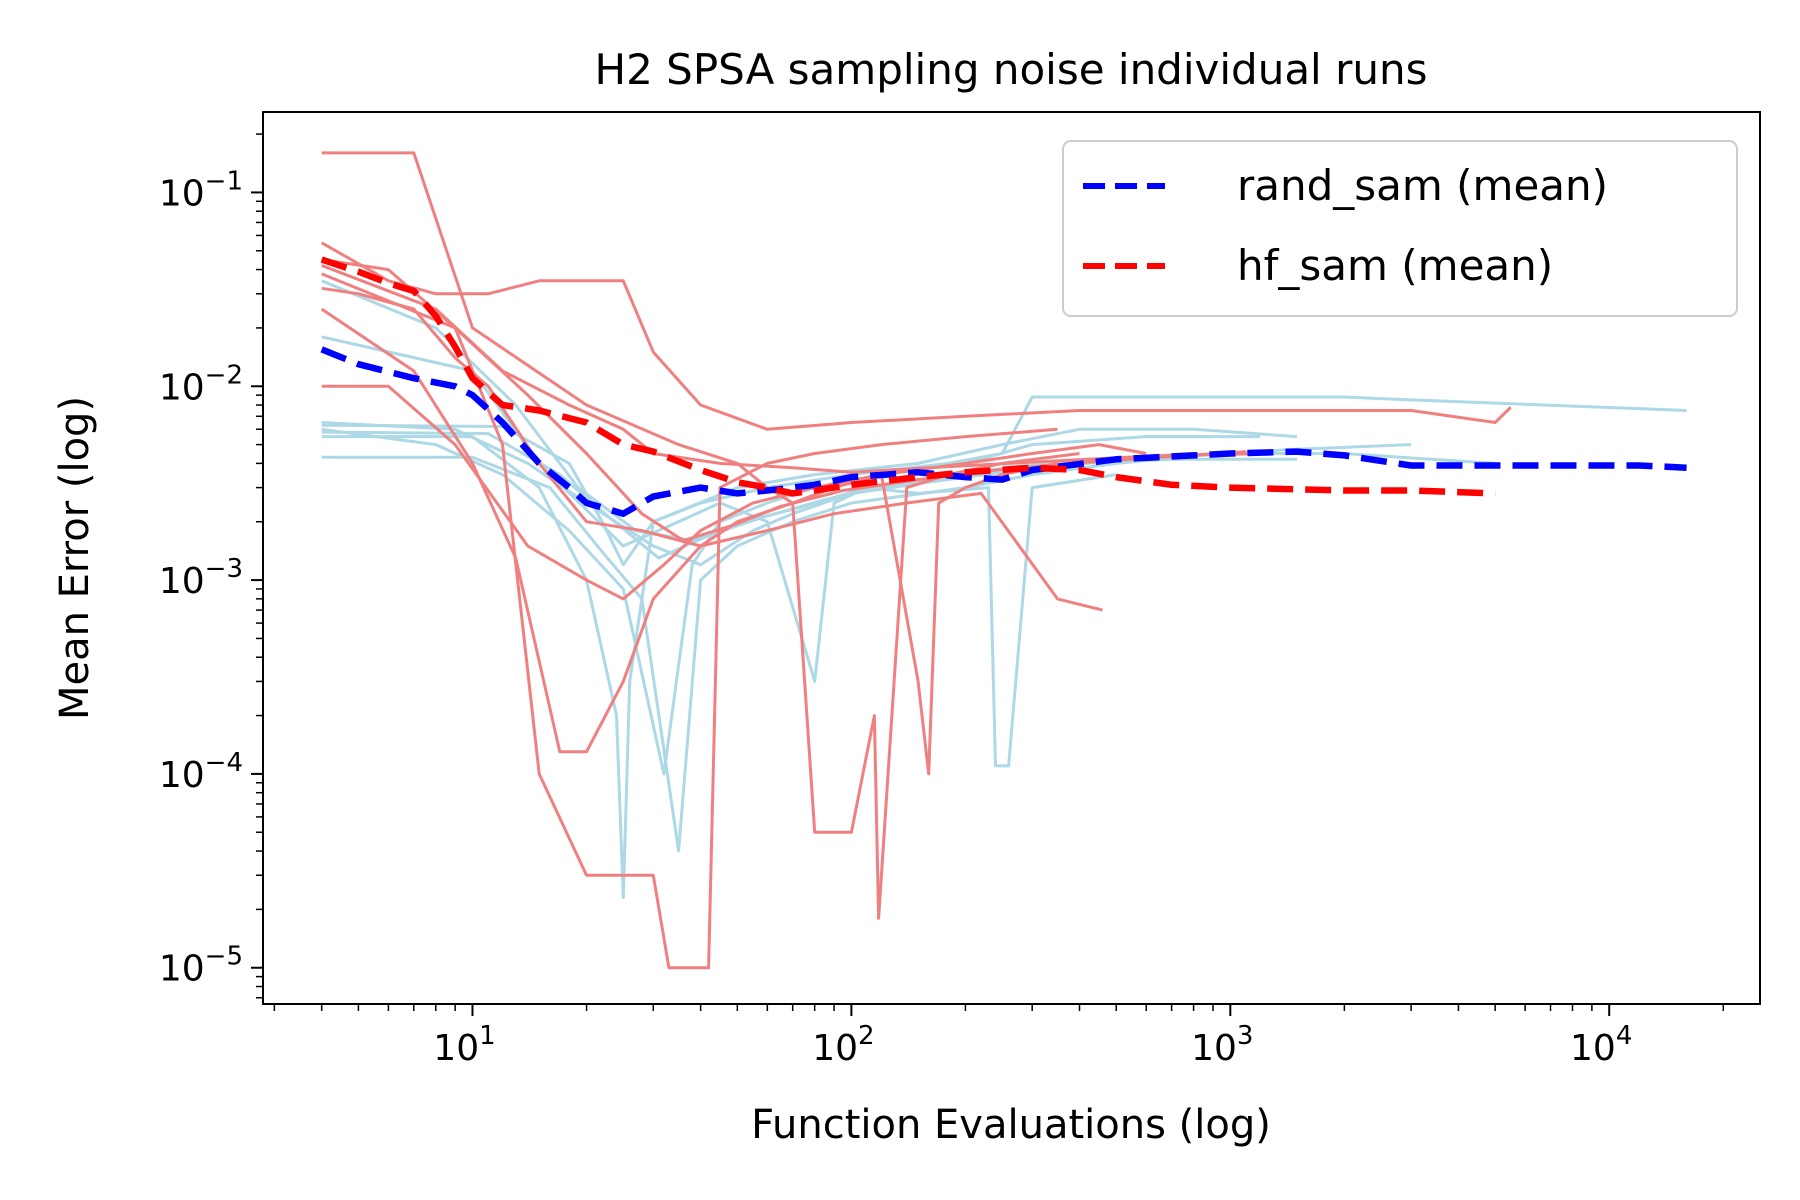 Image resolution: width=1800 pixels, height=1200 pixels. I want to click on y-tick-label: 10⁻⁴, so click(201, 772).